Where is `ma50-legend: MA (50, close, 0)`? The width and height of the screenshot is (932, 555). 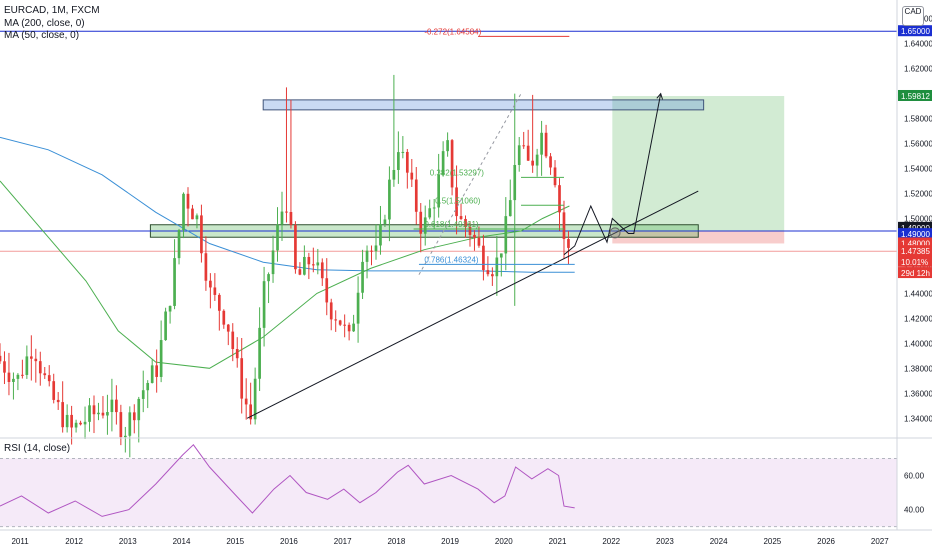
ma50-legend: MA (50, close, 0) is located at coordinates (42, 35).